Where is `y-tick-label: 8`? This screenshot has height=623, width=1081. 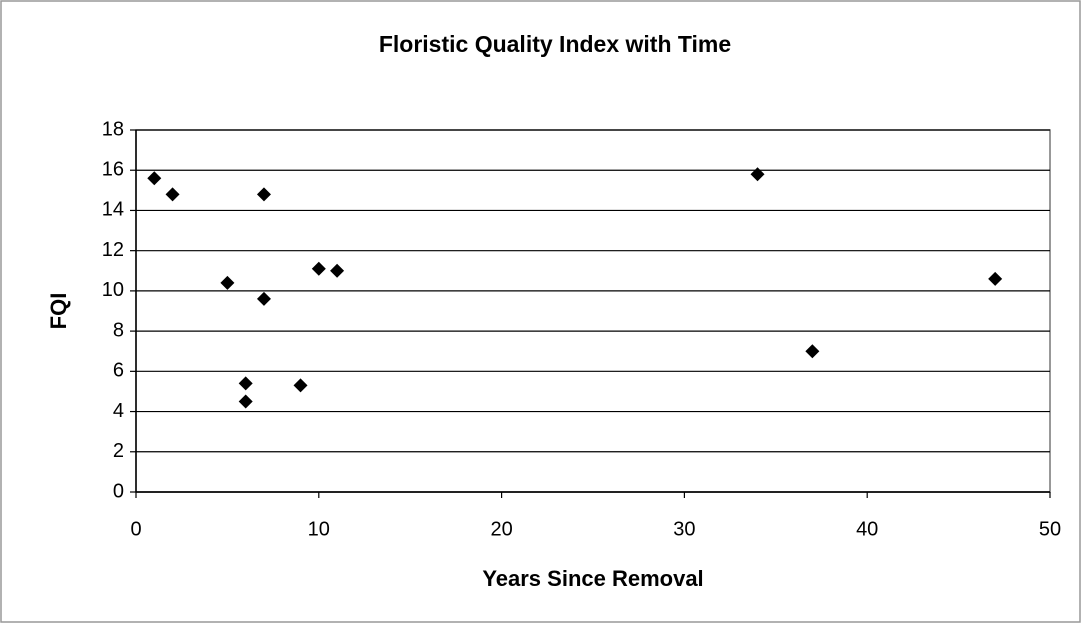
y-tick-label: 8 is located at coordinates (118, 330).